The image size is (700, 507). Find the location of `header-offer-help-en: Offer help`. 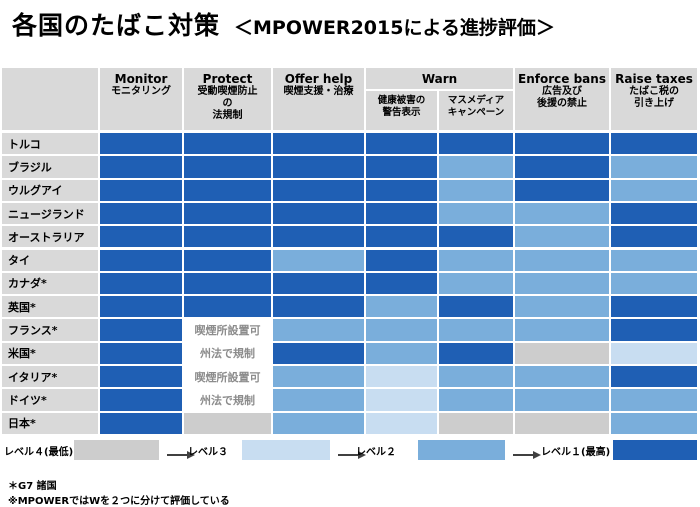

header-offer-help-en: Offer help is located at coordinates (318, 79).